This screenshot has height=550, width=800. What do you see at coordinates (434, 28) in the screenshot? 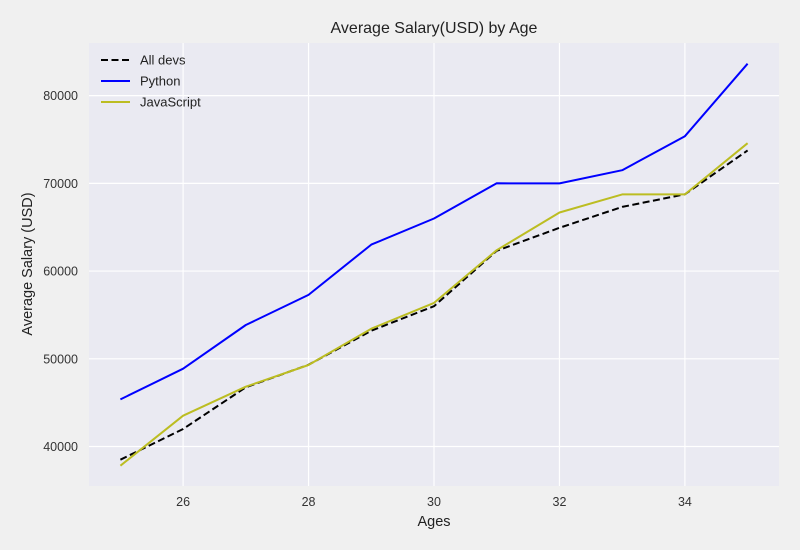
I see `chart-title: Average Salary(USD) by Age` at bounding box center [434, 28].